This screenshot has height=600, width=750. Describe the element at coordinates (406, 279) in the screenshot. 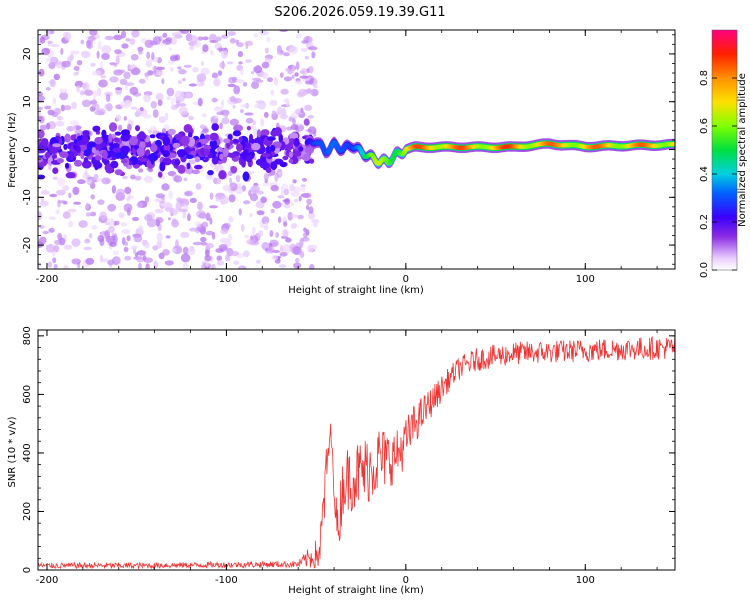

I see `x-tick-label: 0` at that location.